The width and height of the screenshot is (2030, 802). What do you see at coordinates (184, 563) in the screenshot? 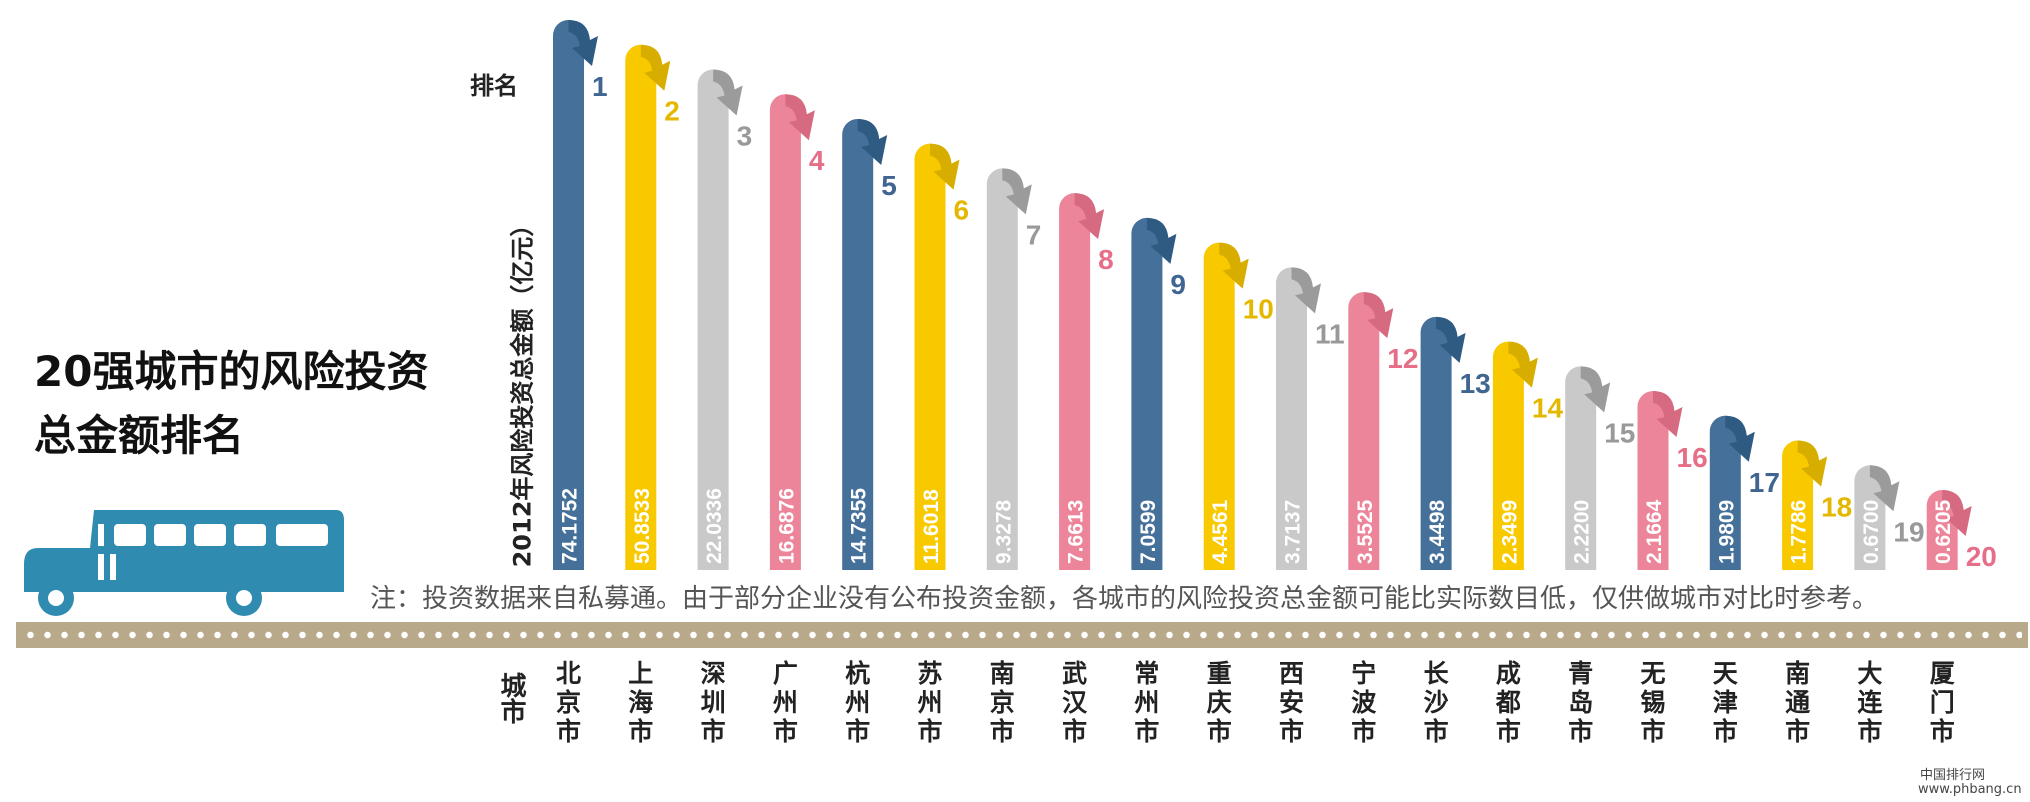
I see `bus-icon` at bounding box center [184, 563].